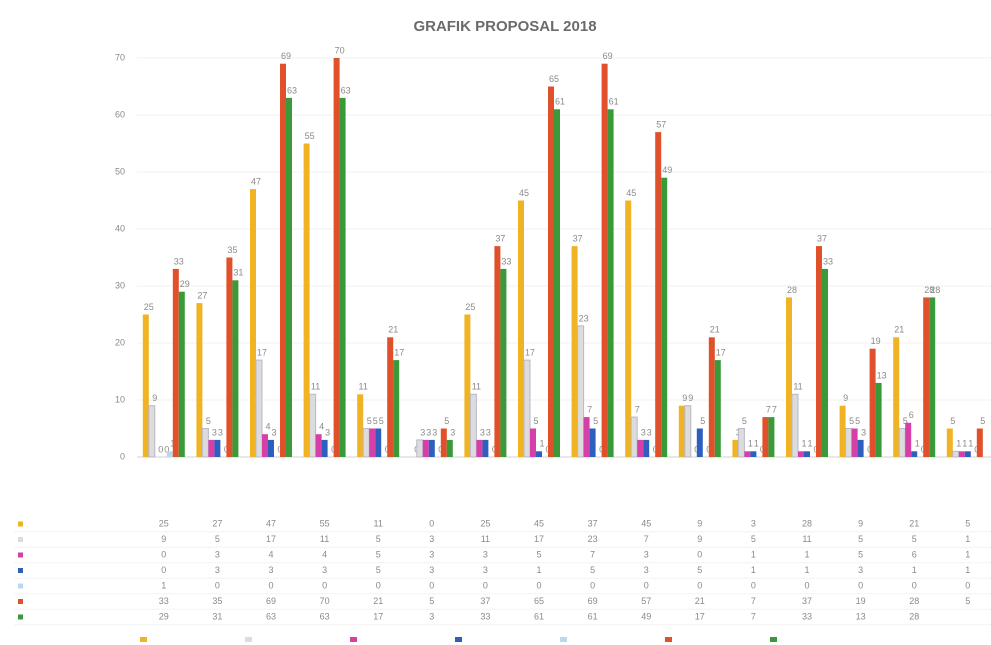 The image size is (991, 645). What do you see at coordinates (661, 124) in the screenshot?
I see `data-label: 57` at bounding box center [661, 124].